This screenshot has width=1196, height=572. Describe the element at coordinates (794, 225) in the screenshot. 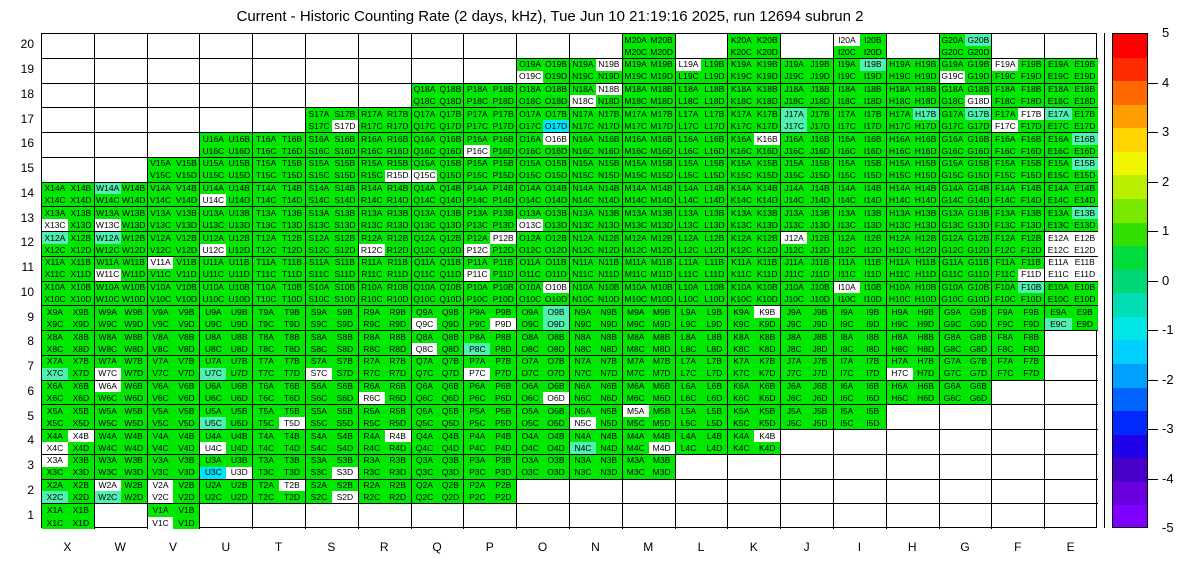

I see `heatmap-quadrant: J13C` at that location.